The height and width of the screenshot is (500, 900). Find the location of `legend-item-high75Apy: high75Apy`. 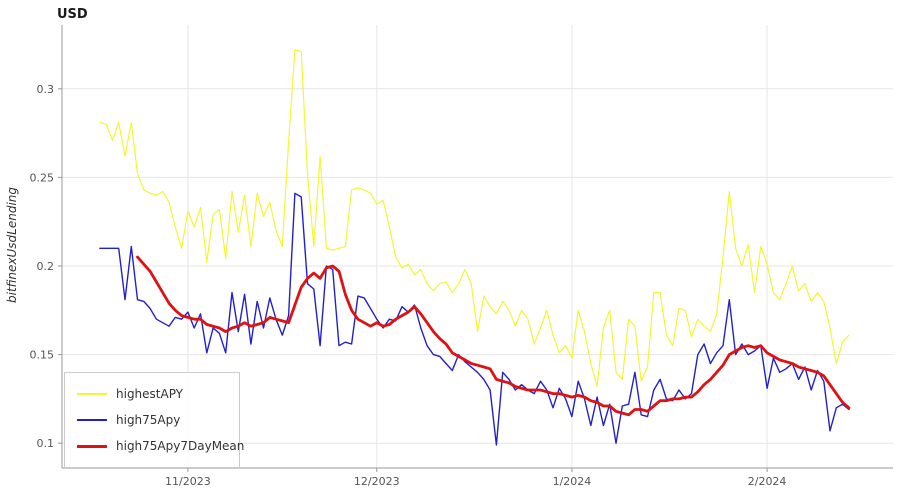

legend-item-high75Apy: high75Apy is located at coordinates (152, 420).